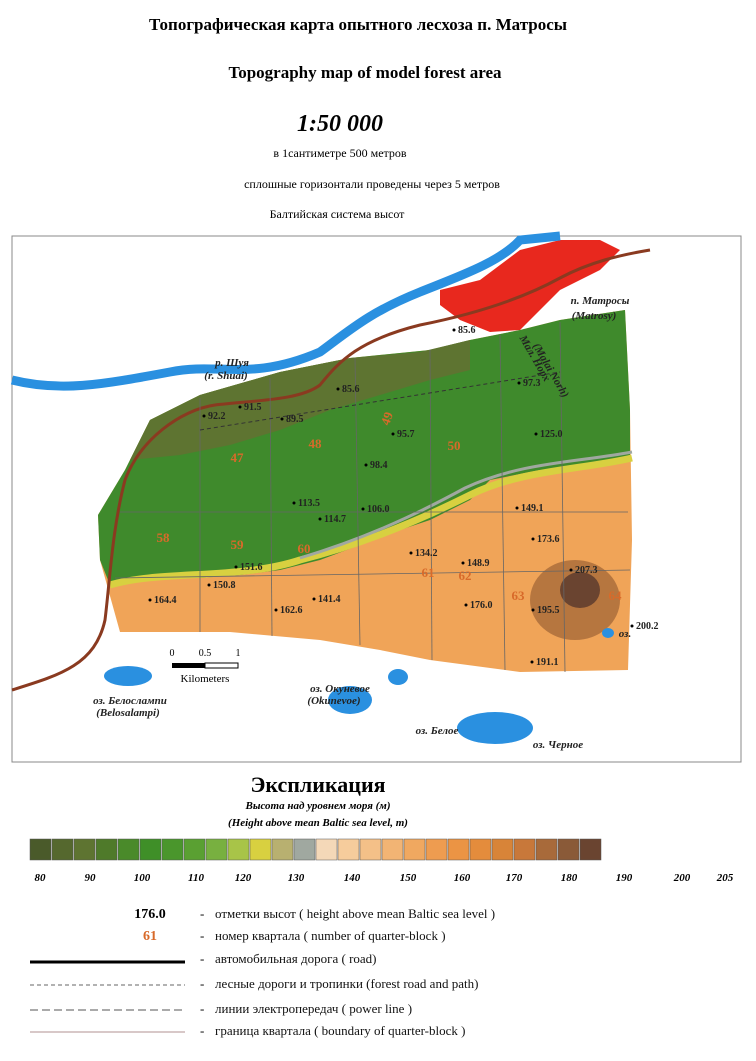  I want to click on ramp-label: 120, so click(243, 878).